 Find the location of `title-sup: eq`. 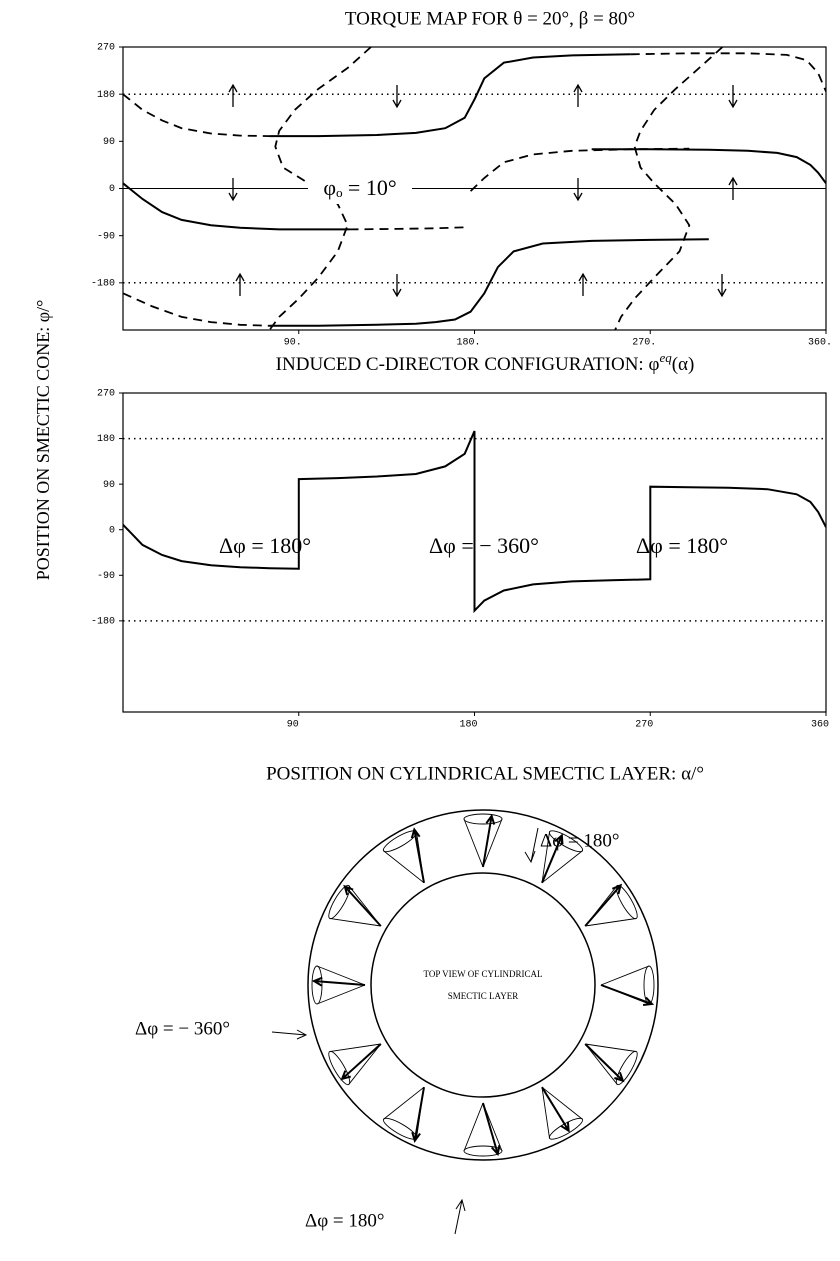

title-sup: eq is located at coordinates (665, 357).